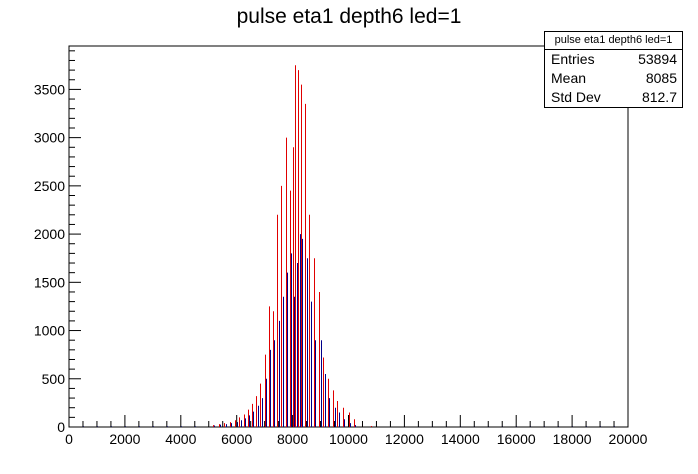 Image resolution: width=698 pixels, height=474 pixels. What do you see at coordinates (516, 439) in the screenshot?
I see `x-tick-label: 16000` at bounding box center [516, 439].